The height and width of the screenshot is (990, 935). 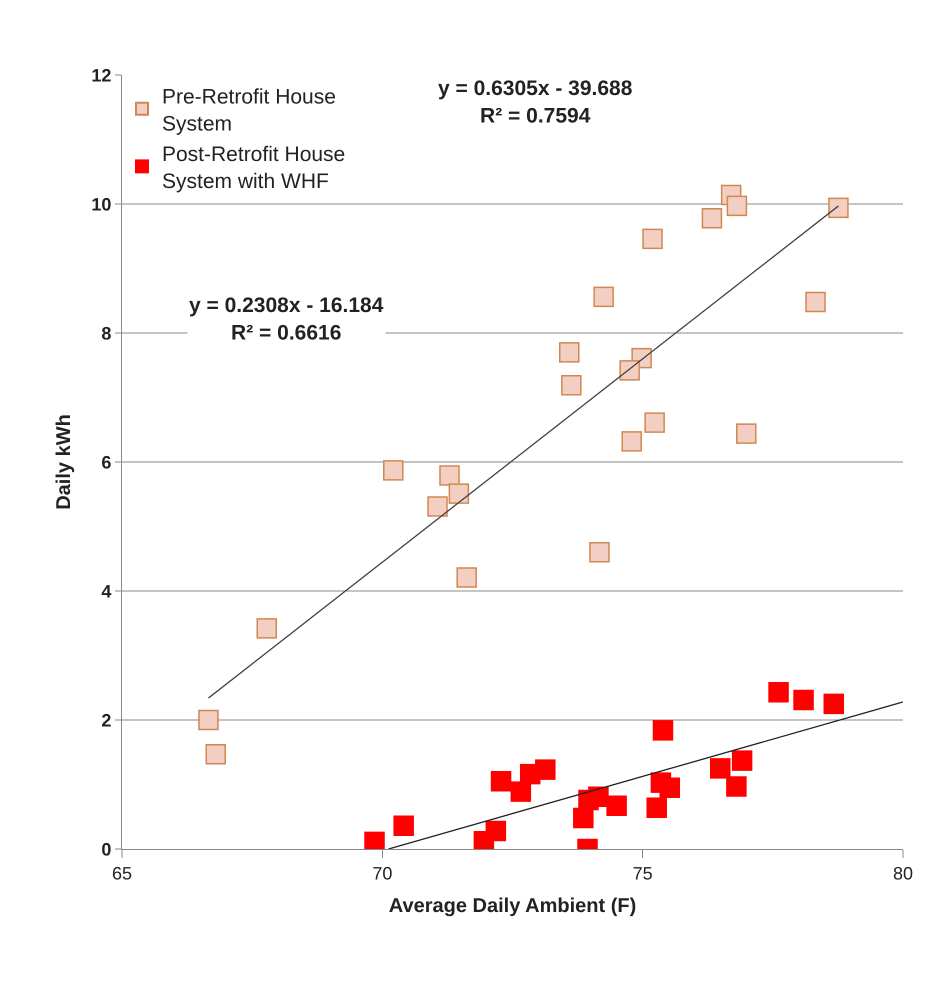 What do you see at coordinates (63, 462) in the screenshot?
I see `y-axis-title: Daily kWh` at bounding box center [63, 462].